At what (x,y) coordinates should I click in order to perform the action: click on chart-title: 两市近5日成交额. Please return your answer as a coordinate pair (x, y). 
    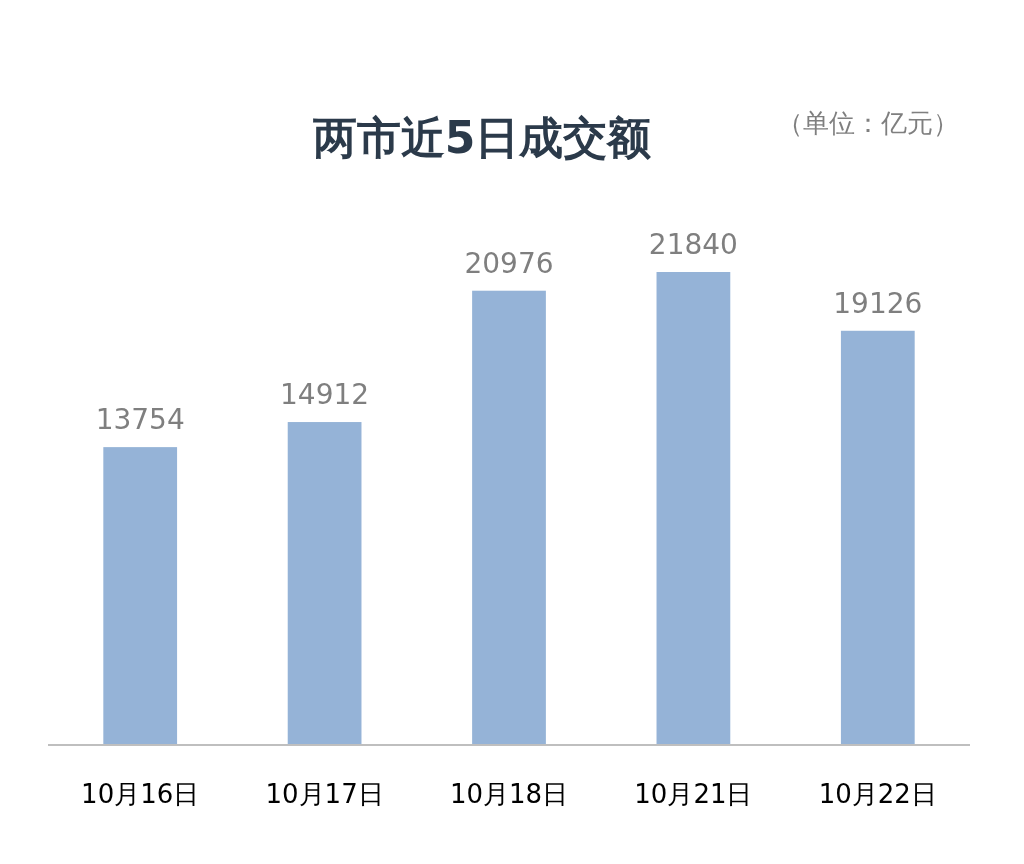
    Looking at the image, I should click on (481, 137).